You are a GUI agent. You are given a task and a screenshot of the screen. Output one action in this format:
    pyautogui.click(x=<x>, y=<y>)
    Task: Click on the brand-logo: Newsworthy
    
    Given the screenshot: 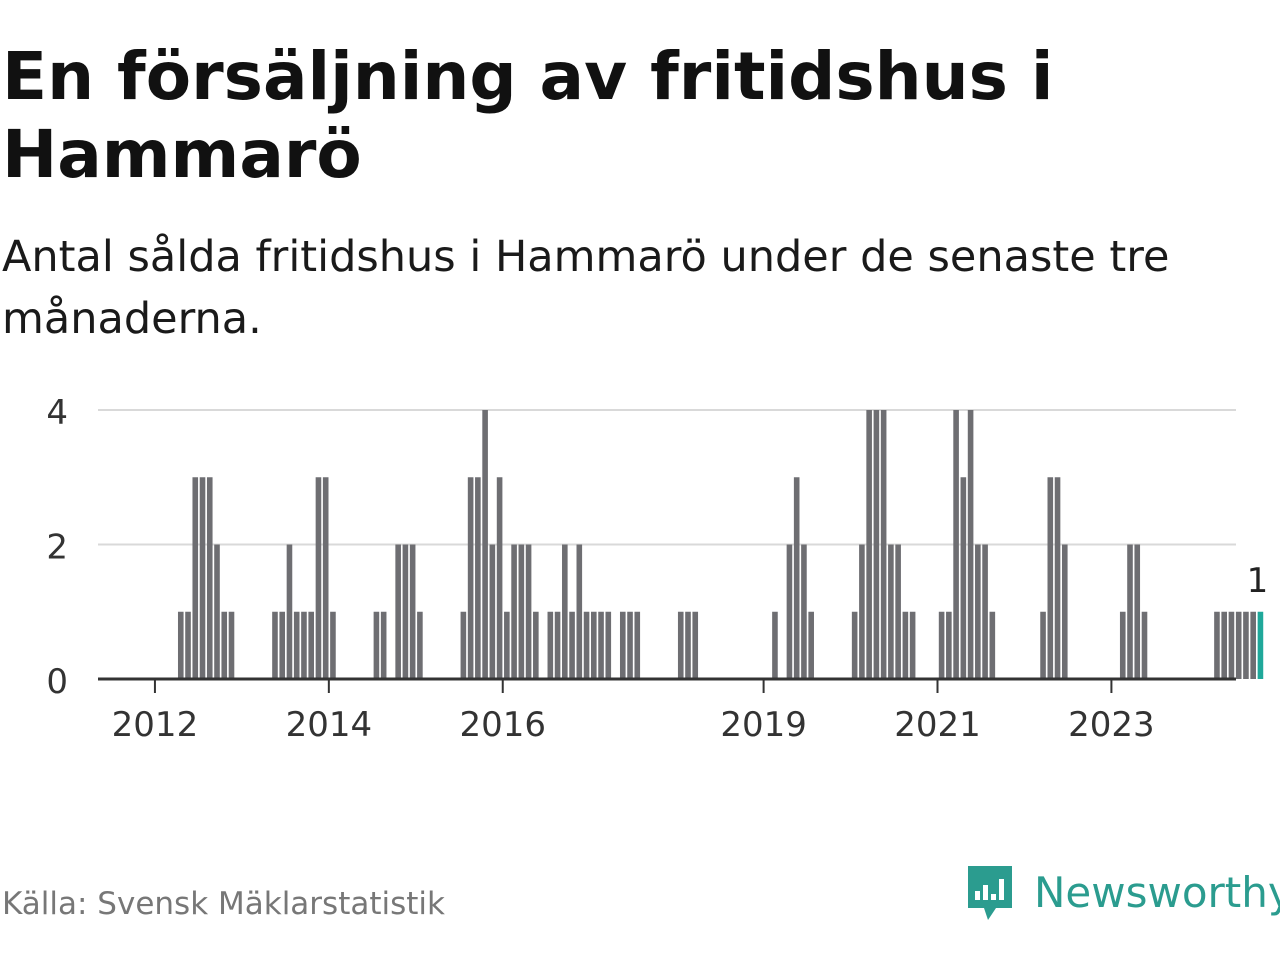 What is the action you would take?
    pyautogui.click(x=1122, y=893)
    